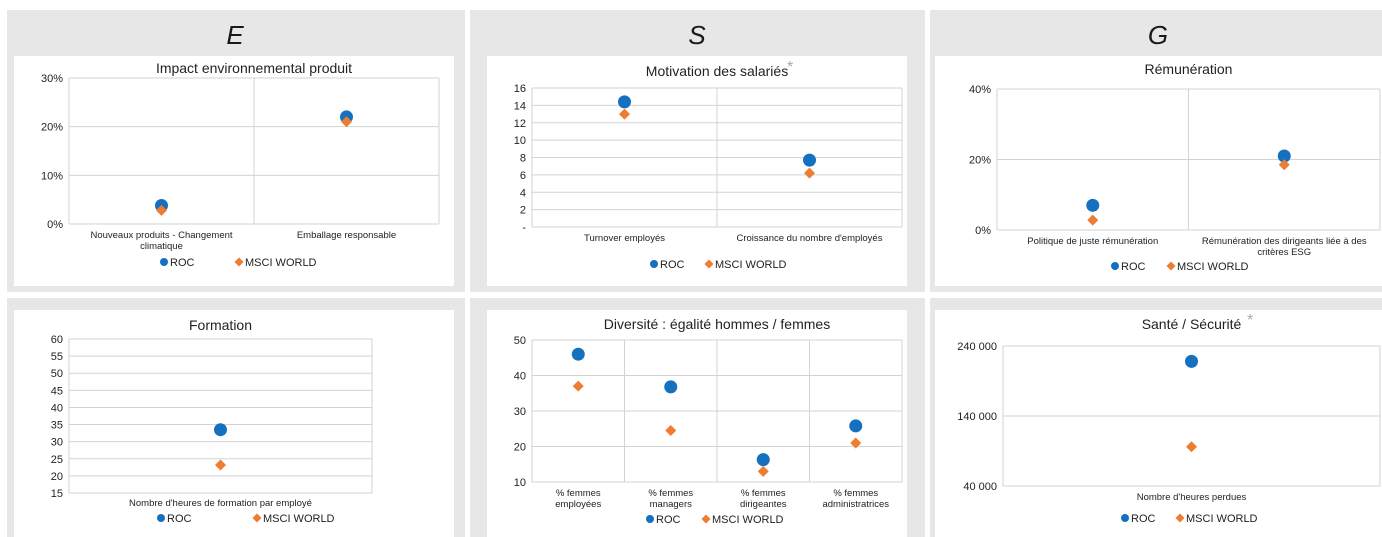  What do you see at coordinates (578, 499) in the screenshot?
I see `category-label: % femmes employées` at bounding box center [578, 499].